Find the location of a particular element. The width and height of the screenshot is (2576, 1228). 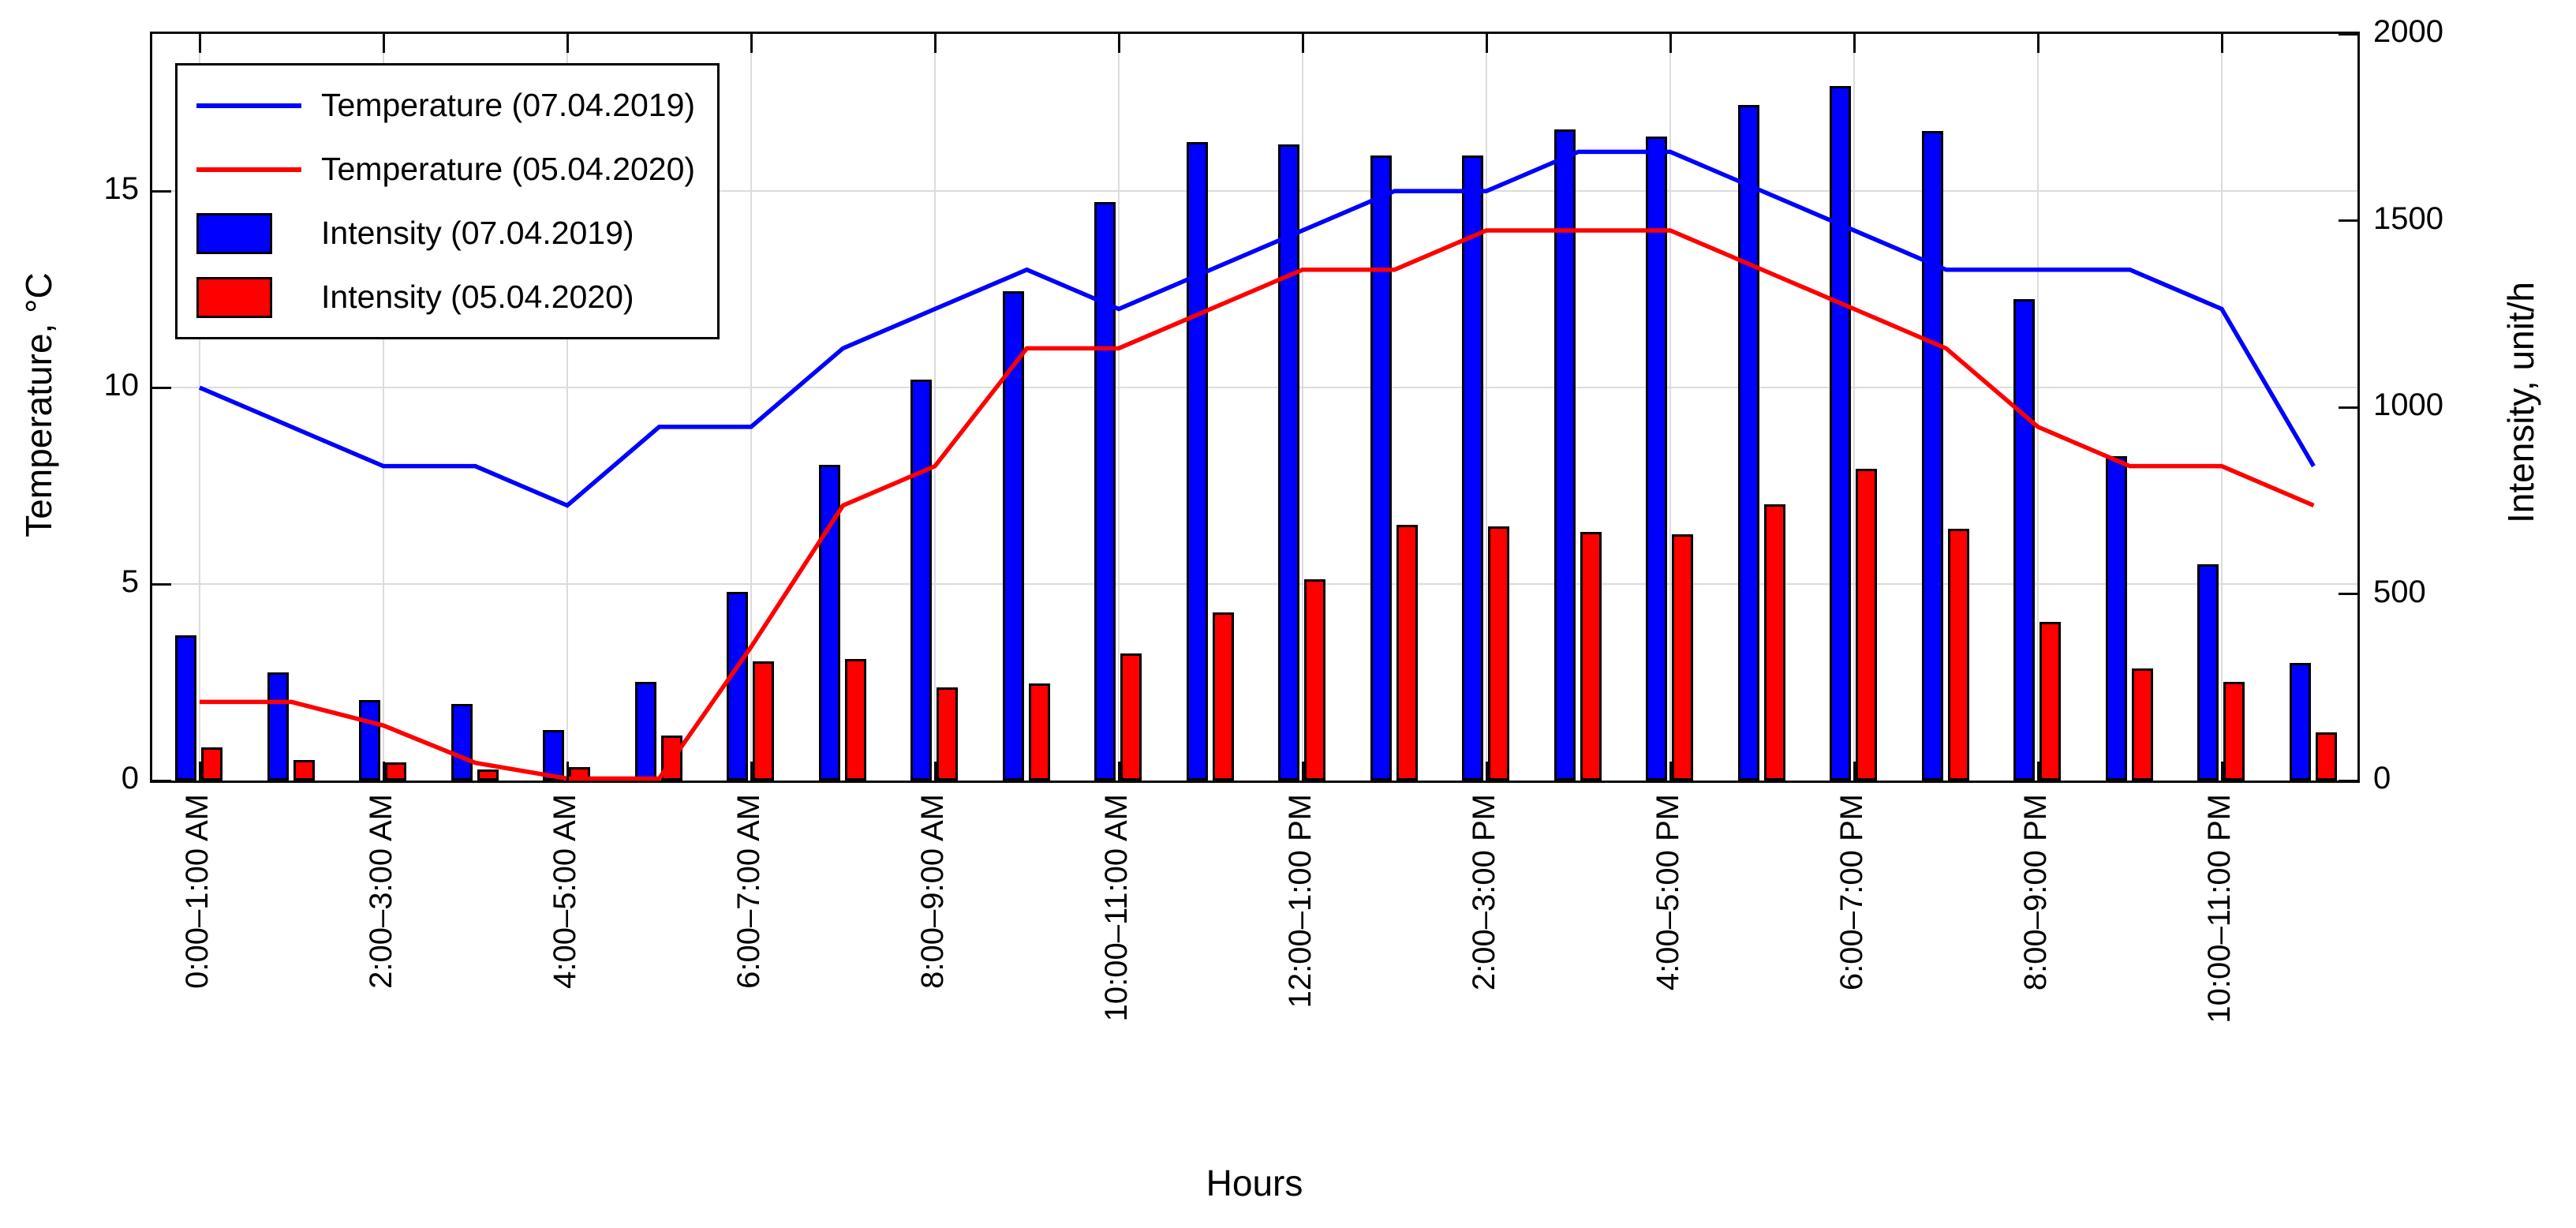

x-tick-label: 6:00–7:00 AM is located at coordinates (748, 891).